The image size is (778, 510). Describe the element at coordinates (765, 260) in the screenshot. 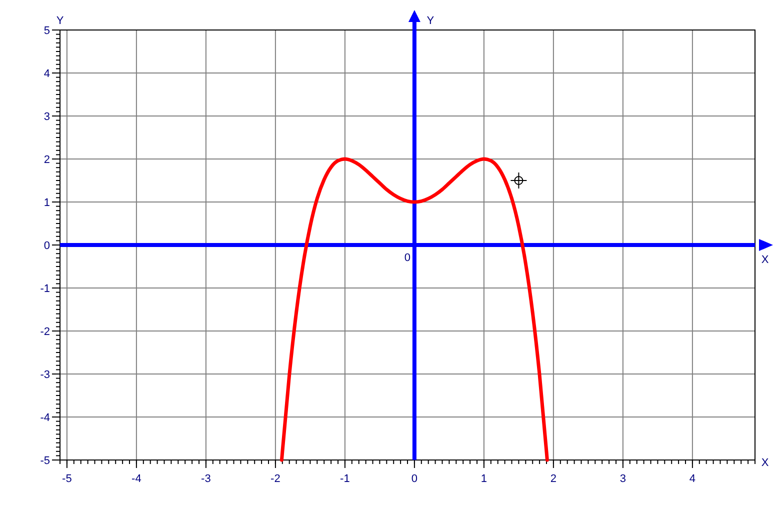

I see `x-axis-title: X` at that location.